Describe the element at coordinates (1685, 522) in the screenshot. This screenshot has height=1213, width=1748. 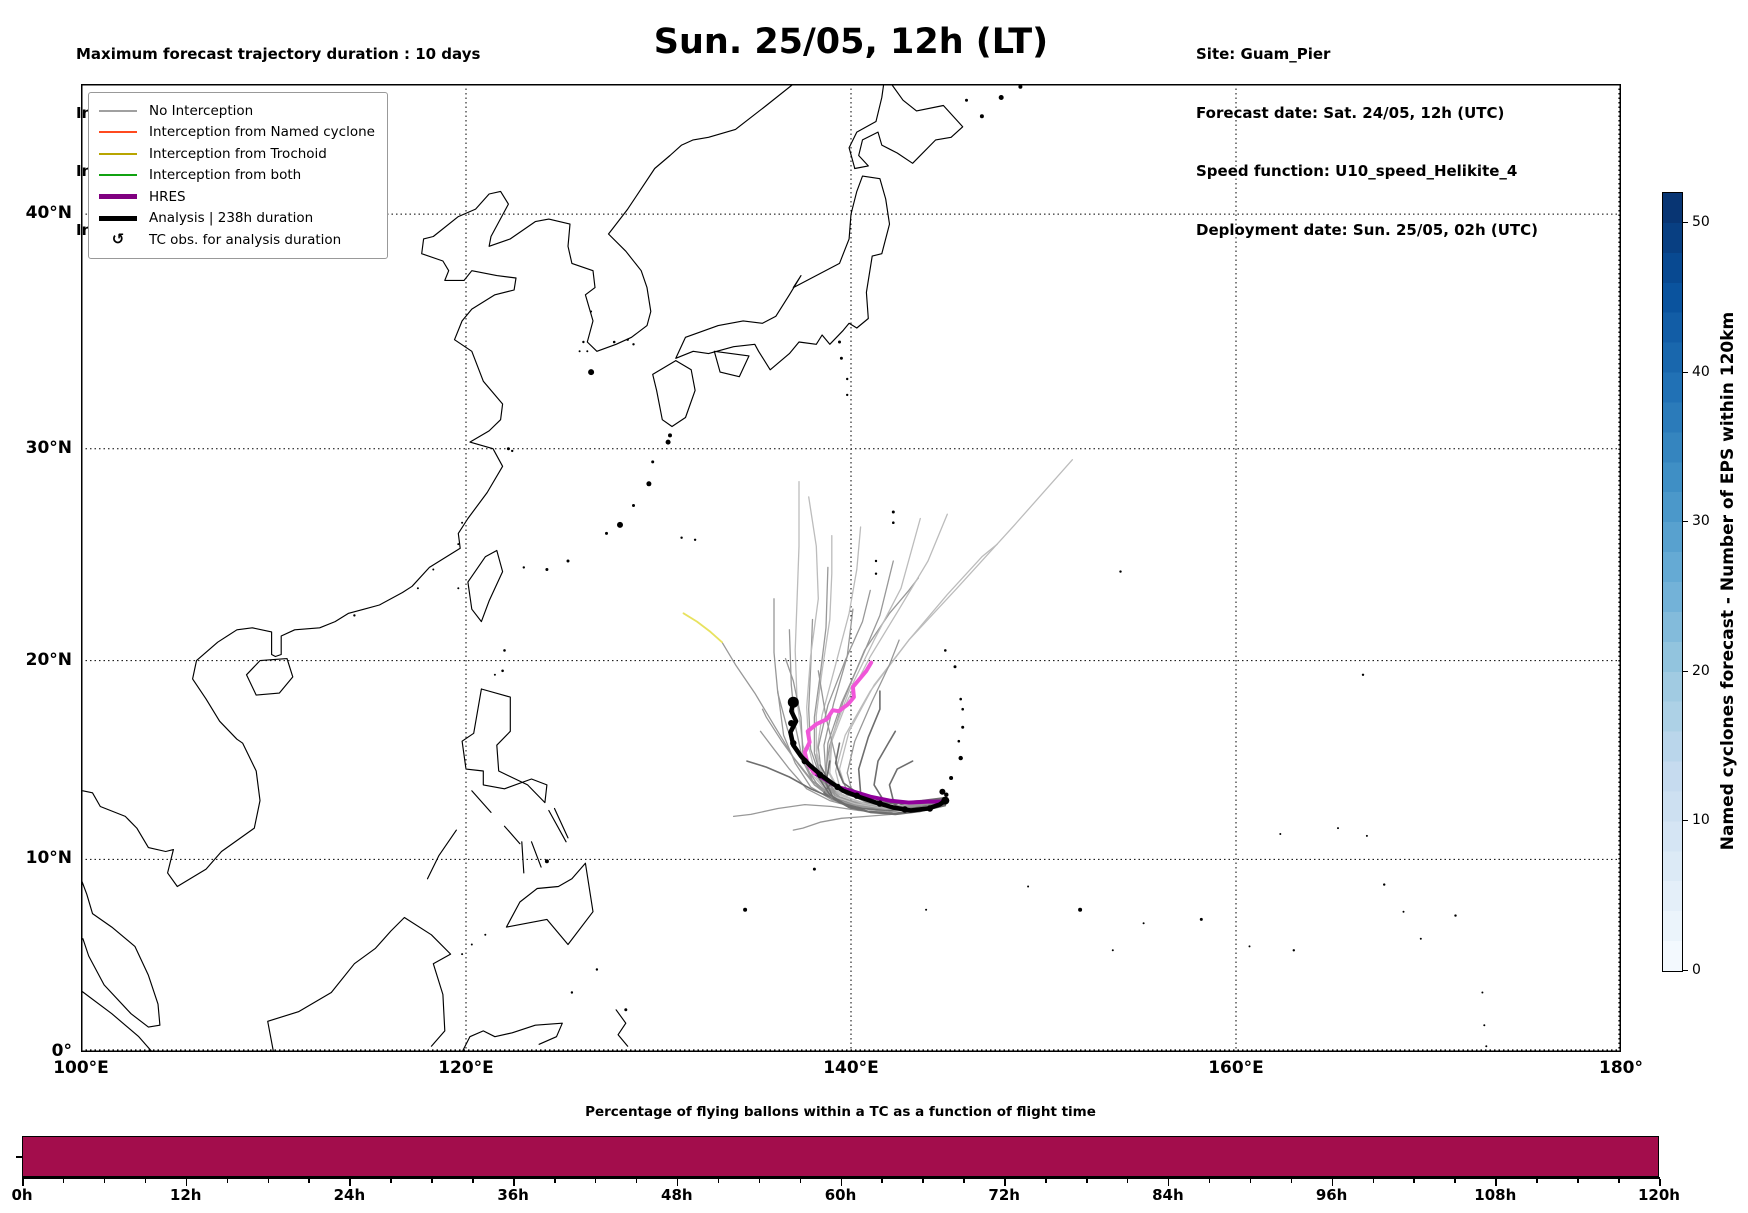
I see `colorbar-tick` at that location.